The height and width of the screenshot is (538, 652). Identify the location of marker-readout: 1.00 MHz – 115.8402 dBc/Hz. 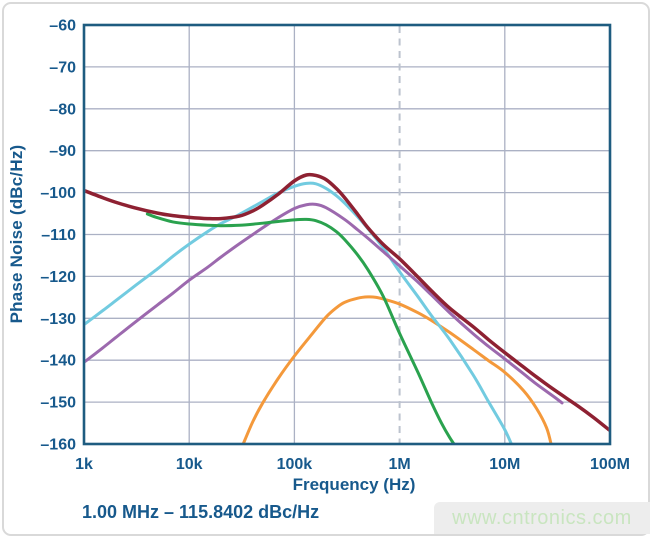
(201, 512).